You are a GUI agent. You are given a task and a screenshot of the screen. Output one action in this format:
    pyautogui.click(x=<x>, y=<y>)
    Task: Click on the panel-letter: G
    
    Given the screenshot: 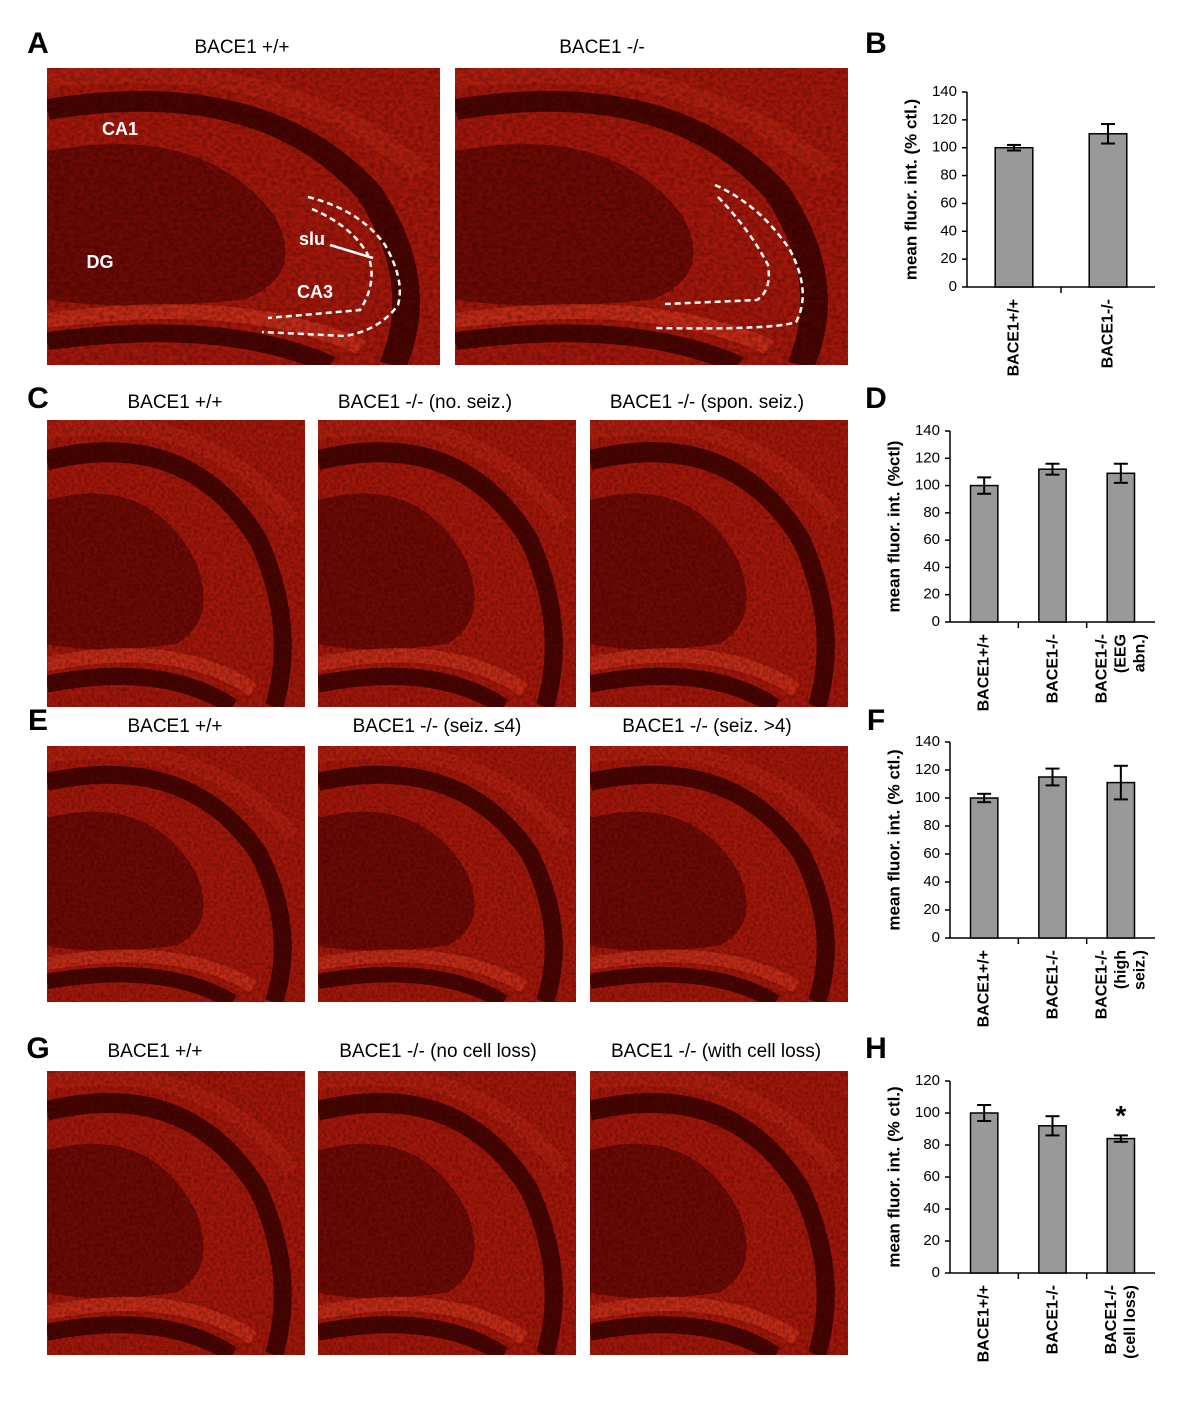 What is the action you would take?
    pyautogui.click(x=37, y=1048)
    